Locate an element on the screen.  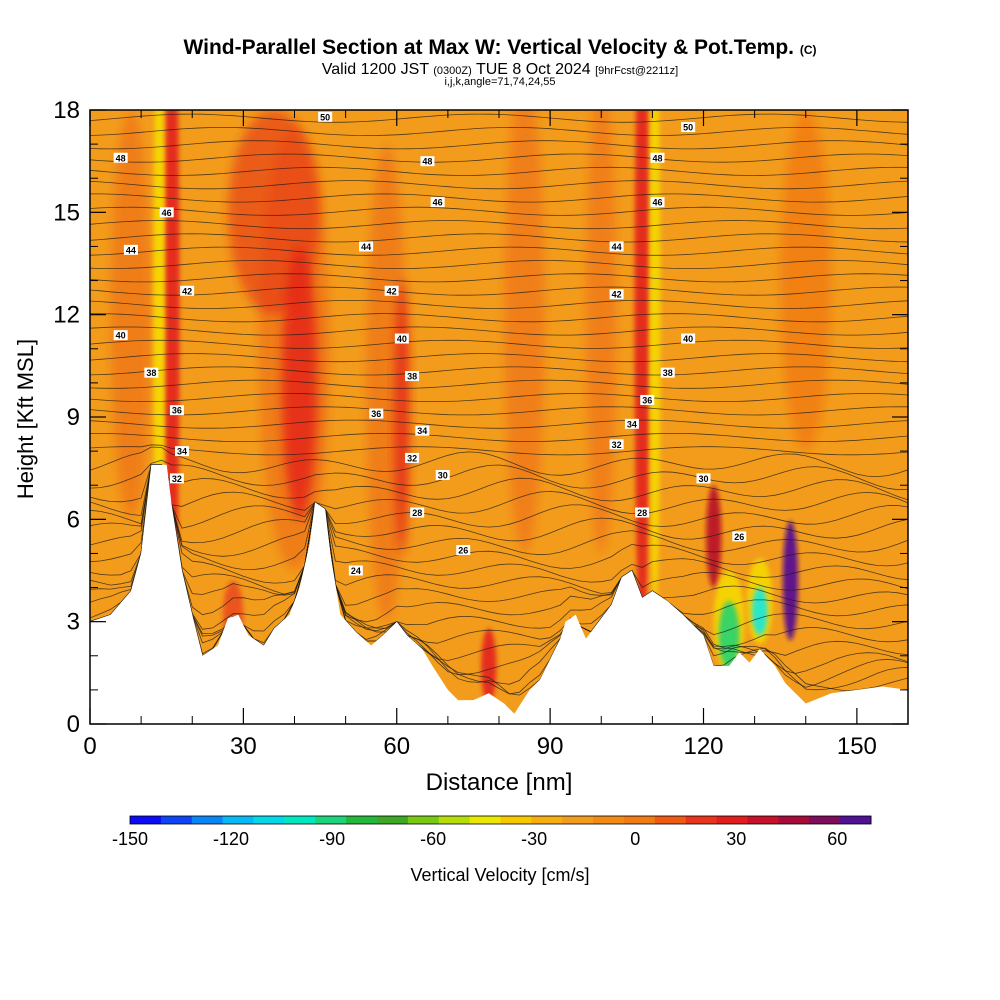
x-tick-label: 30 is located at coordinates (243, 746).